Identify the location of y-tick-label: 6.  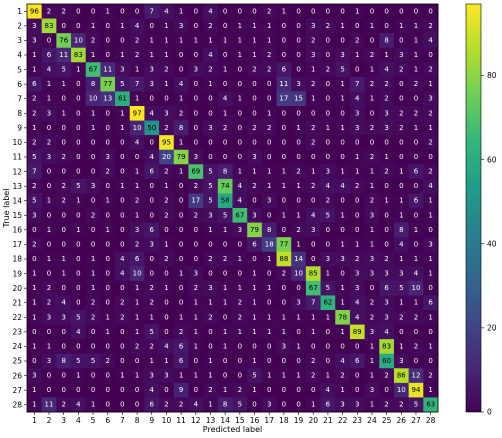
(19, 84).